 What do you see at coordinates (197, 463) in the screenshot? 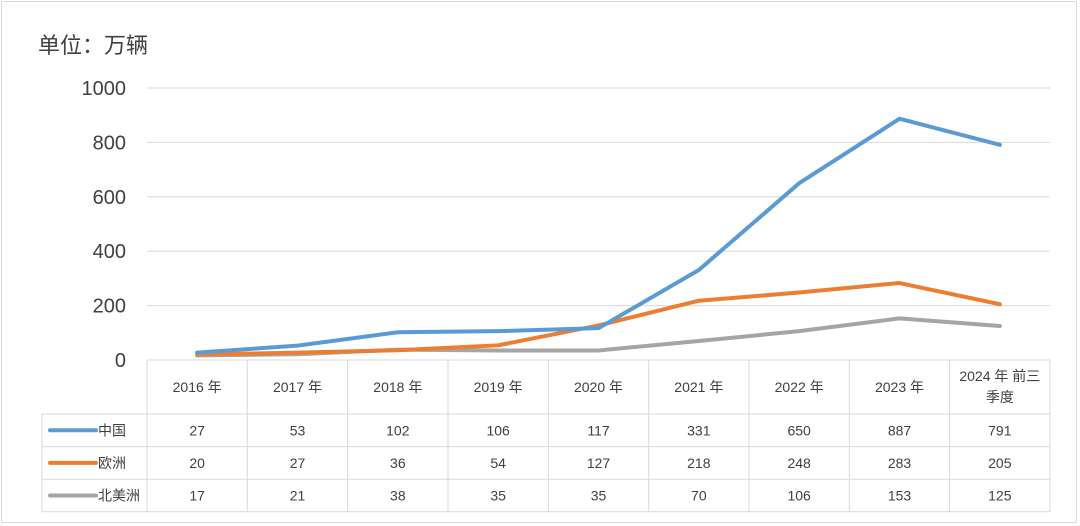
I see `data-label: 20` at bounding box center [197, 463].